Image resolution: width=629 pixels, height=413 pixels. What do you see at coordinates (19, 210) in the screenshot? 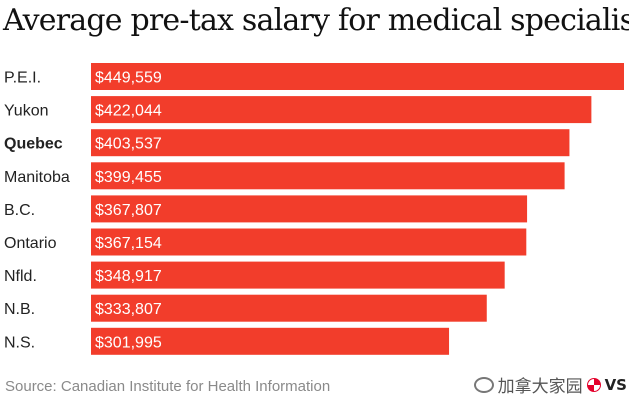
I see `category-label-b-c: B.C.` at bounding box center [19, 210].